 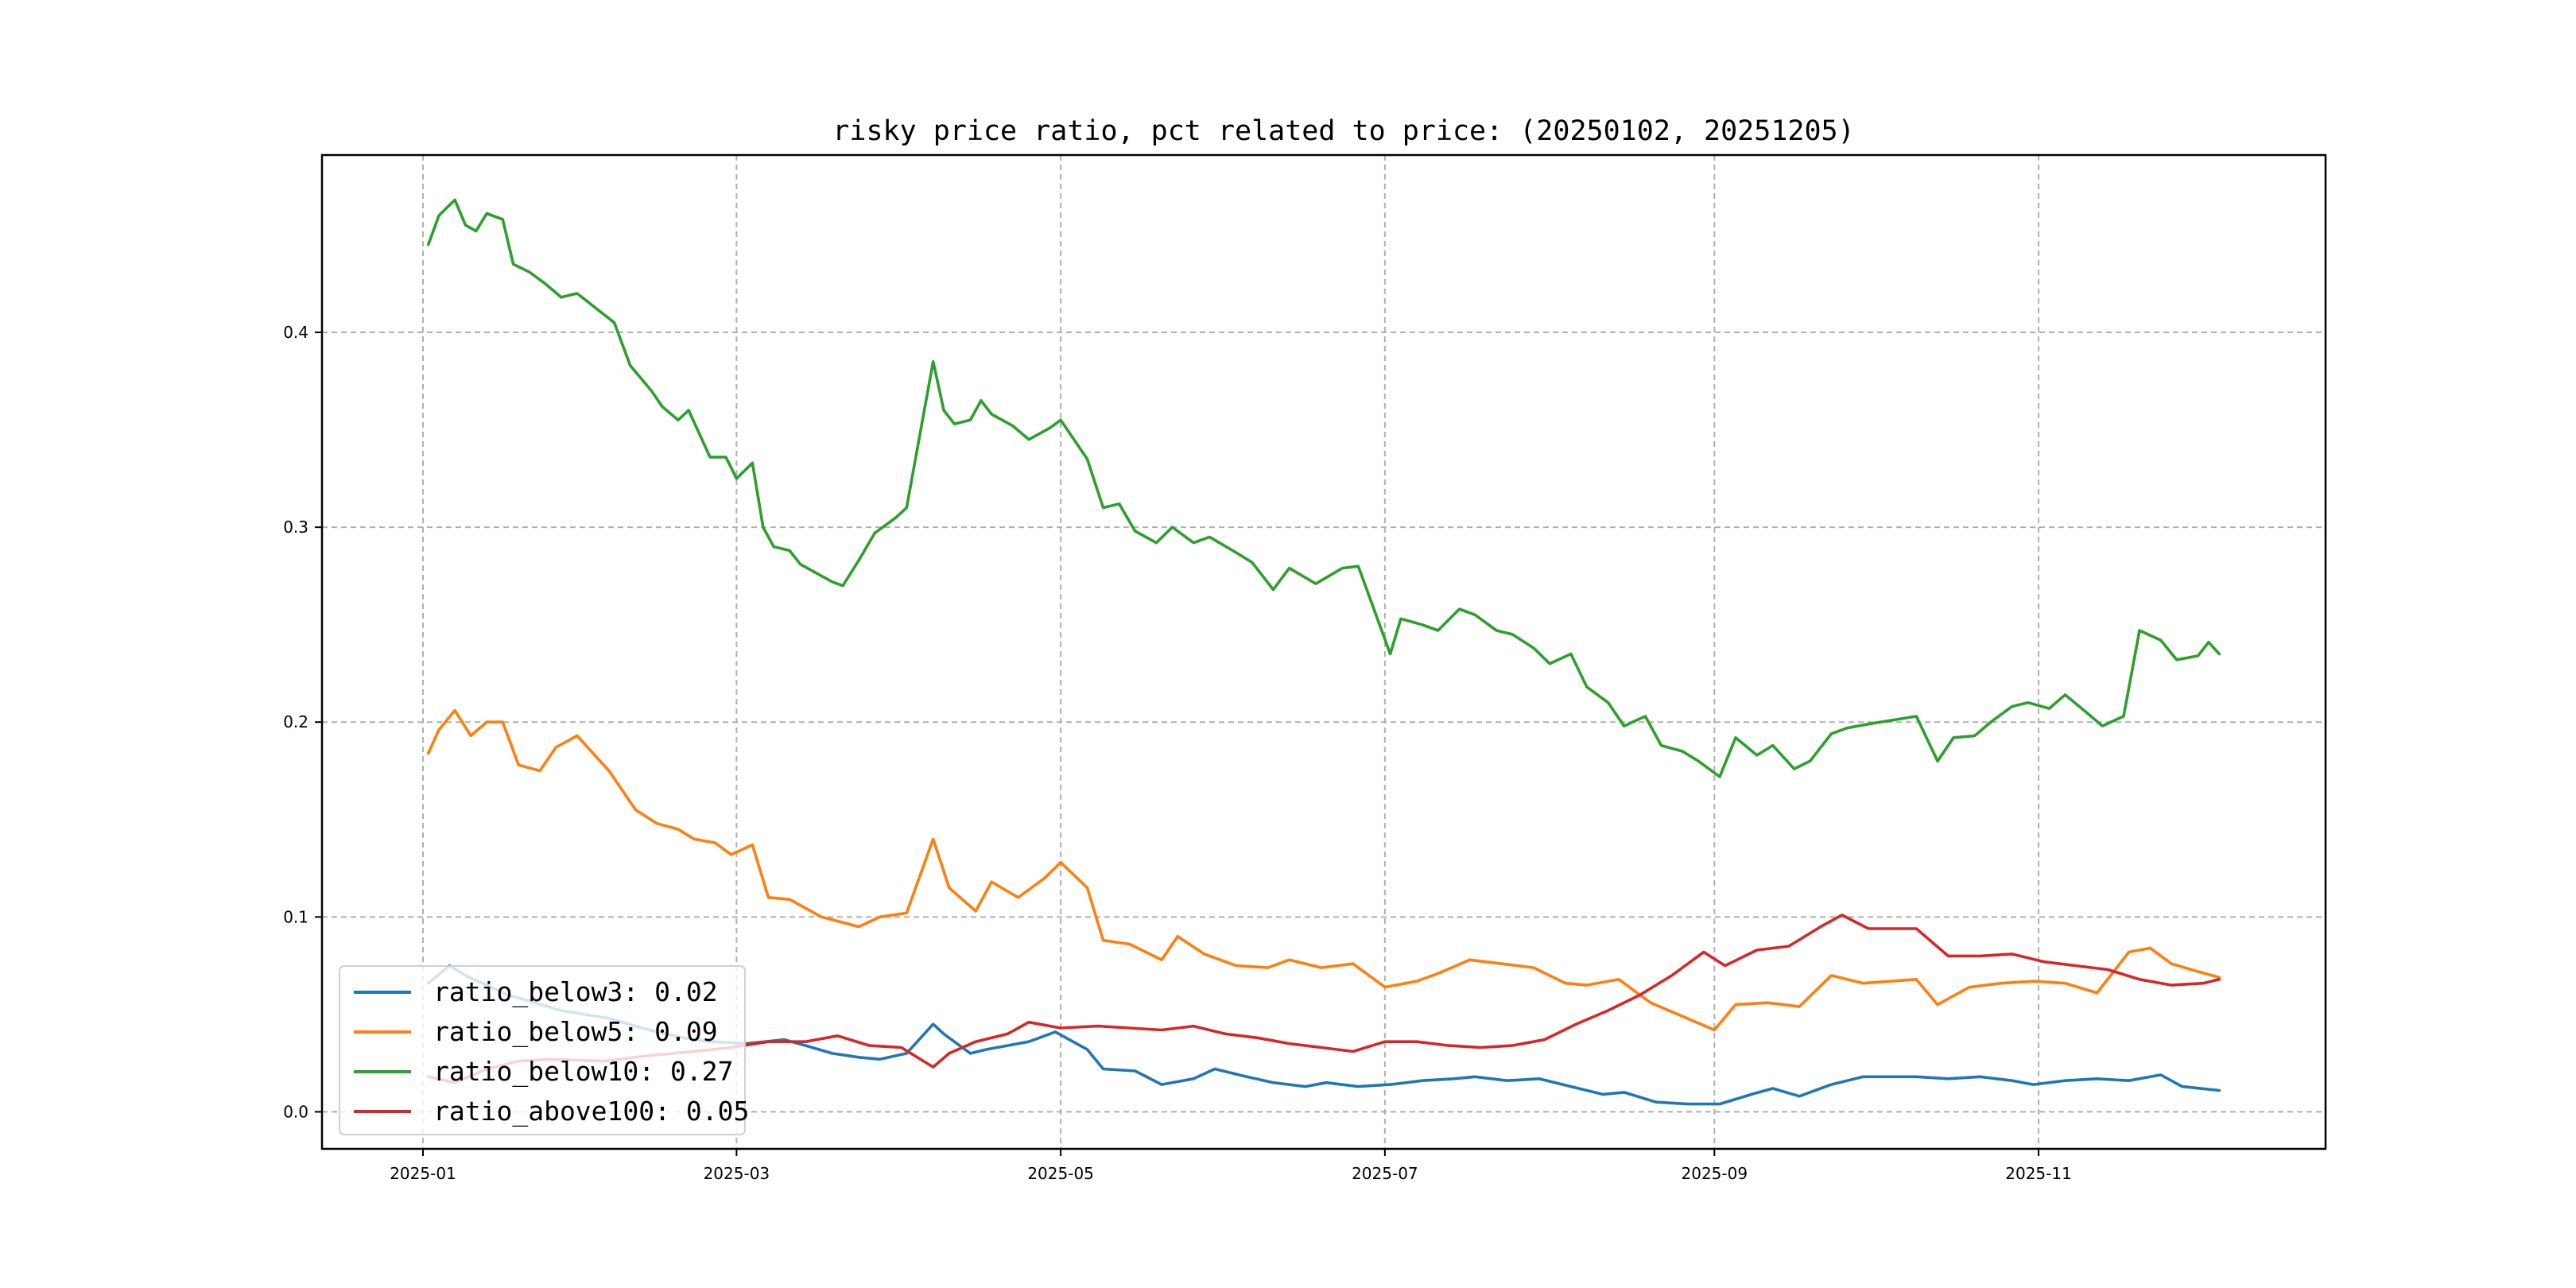 I want to click on x-tick-label: 2025-09, so click(x=1715, y=1173).